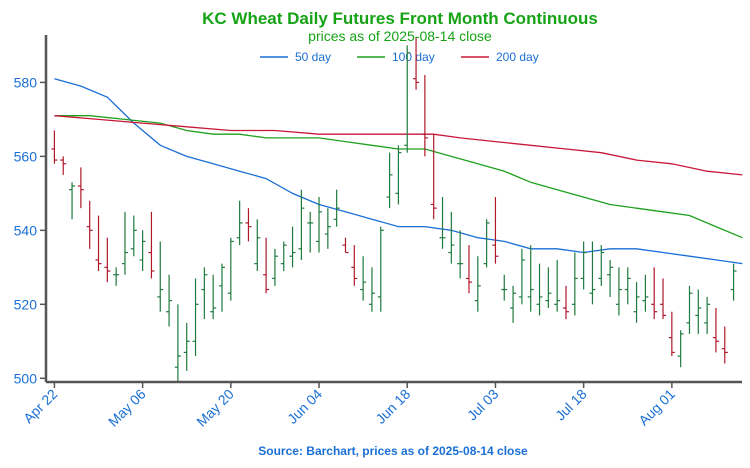 This screenshot has width=750, height=468. What do you see at coordinates (127, 408) in the screenshot?
I see `x-tick-label: May 06` at bounding box center [127, 408].